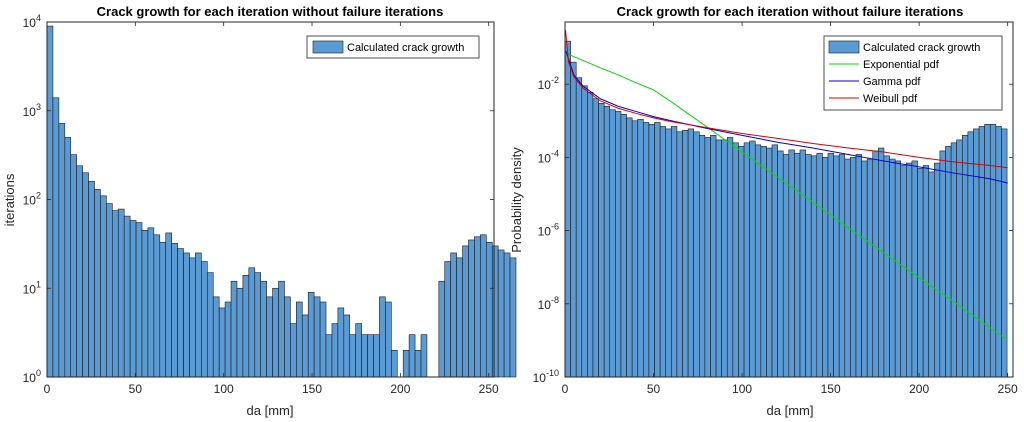 The image size is (1024, 422). What do you see at coordinates (901, 65) in the screenshot?
I see `right-legend-label-exponential: Exponential pdf` at bounding box center [901, 65].